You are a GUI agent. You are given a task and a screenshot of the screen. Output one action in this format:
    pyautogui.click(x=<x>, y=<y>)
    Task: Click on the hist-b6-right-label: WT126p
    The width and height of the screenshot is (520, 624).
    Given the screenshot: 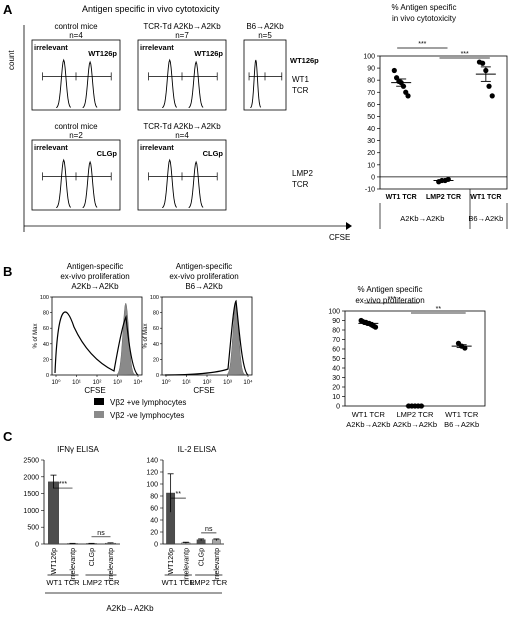 What is the action you would take?
    pyautogui.click(x=304, y=60)
    